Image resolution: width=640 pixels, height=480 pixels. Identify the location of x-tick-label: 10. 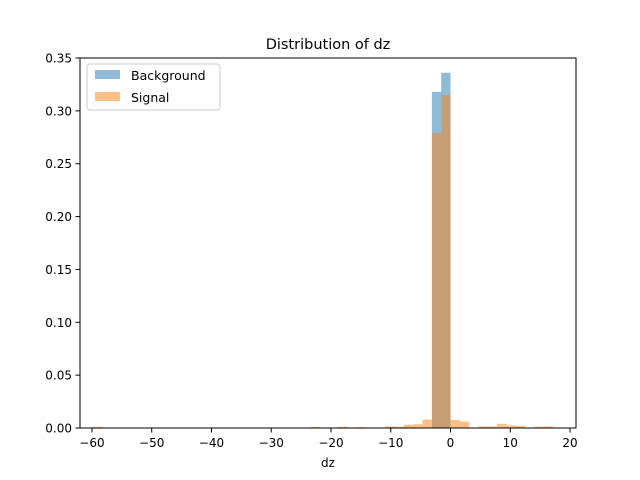
(510, 443).